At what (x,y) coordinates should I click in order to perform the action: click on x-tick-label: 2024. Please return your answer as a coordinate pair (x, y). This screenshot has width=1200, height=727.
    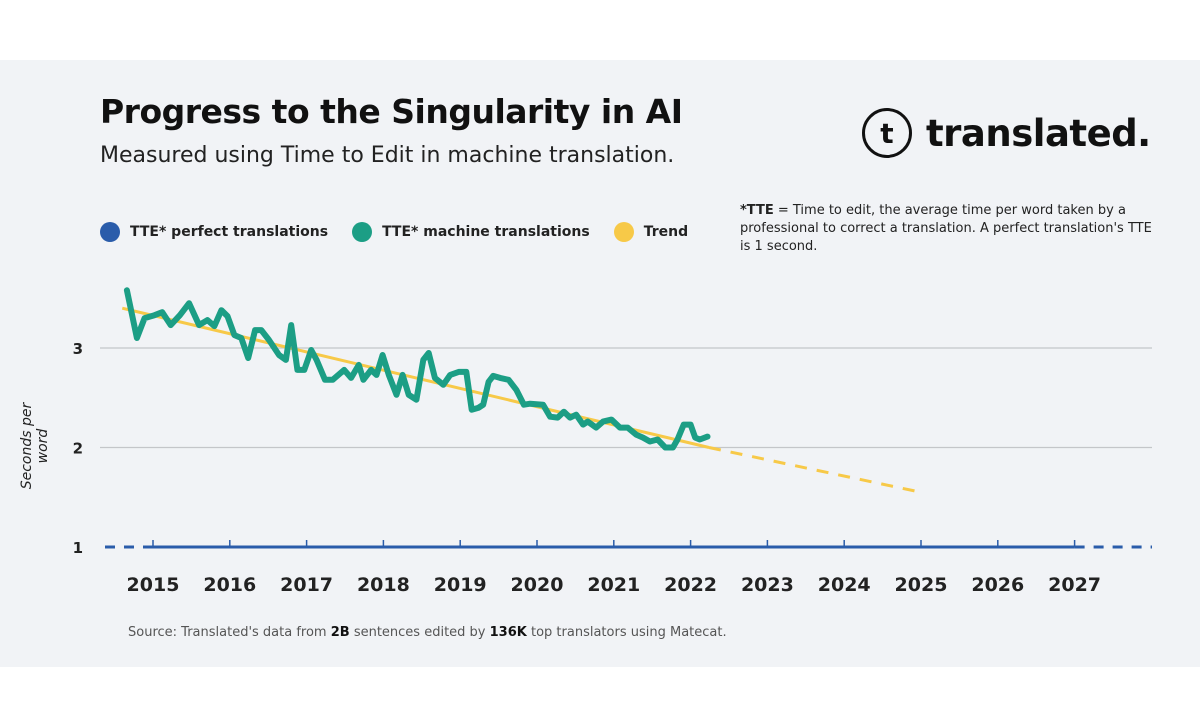
    Looking at the image, I should click on (844, 585).